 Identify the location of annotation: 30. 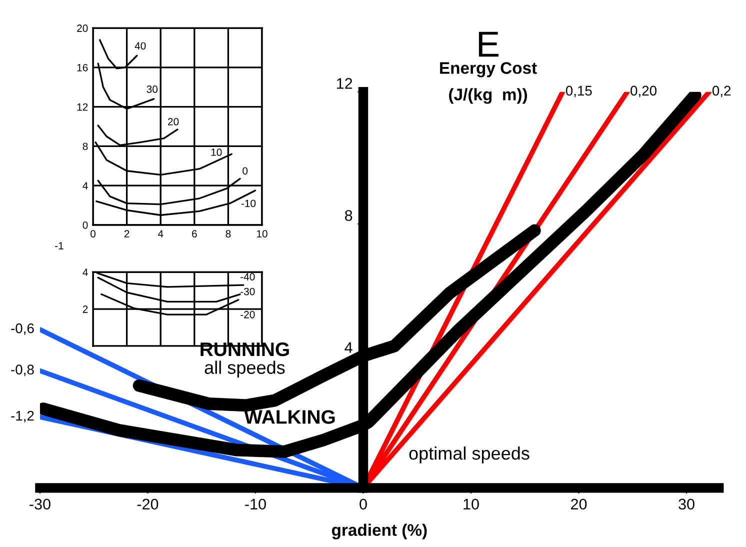
(152, 89).